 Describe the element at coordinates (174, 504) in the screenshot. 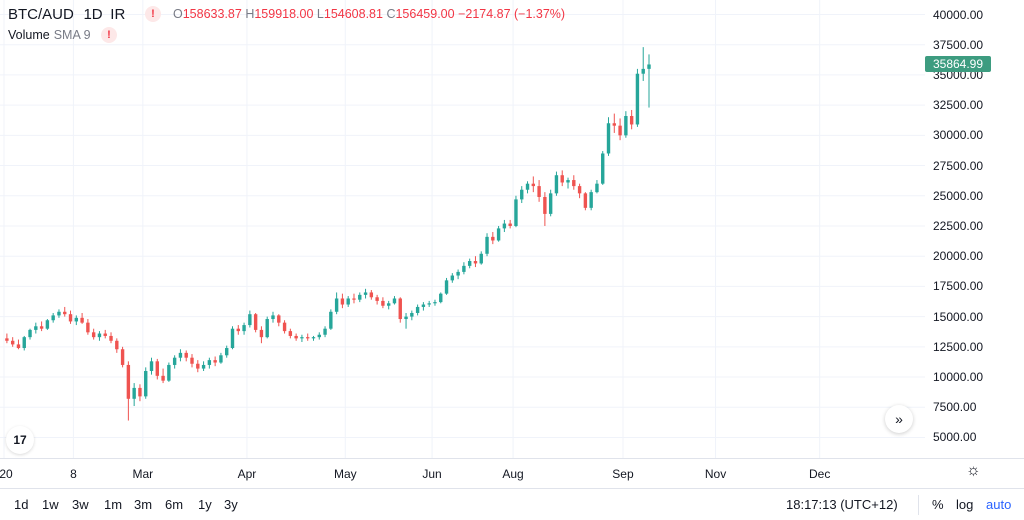

I see `range-button-6m: 6m` at that location.